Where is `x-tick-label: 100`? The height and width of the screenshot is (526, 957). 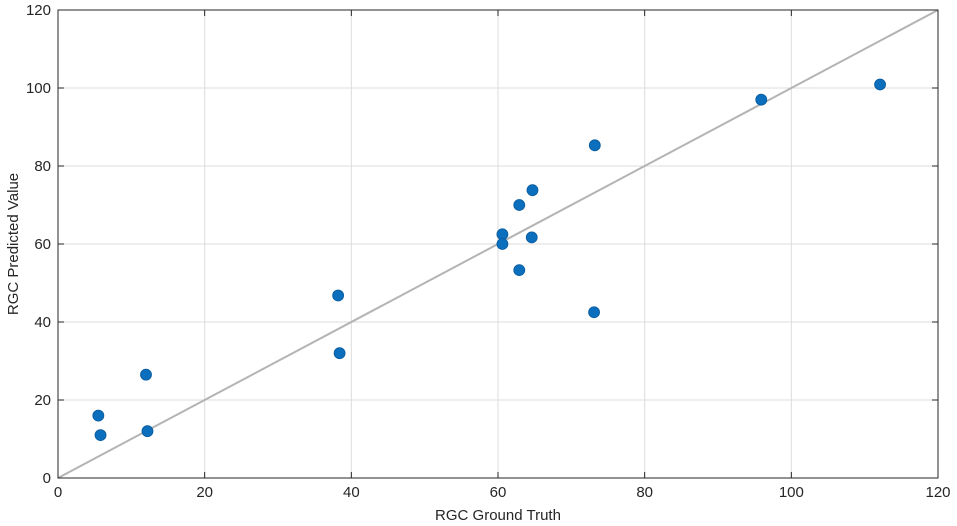
x-tick-label: 100 is located at coordinates (791, 492).